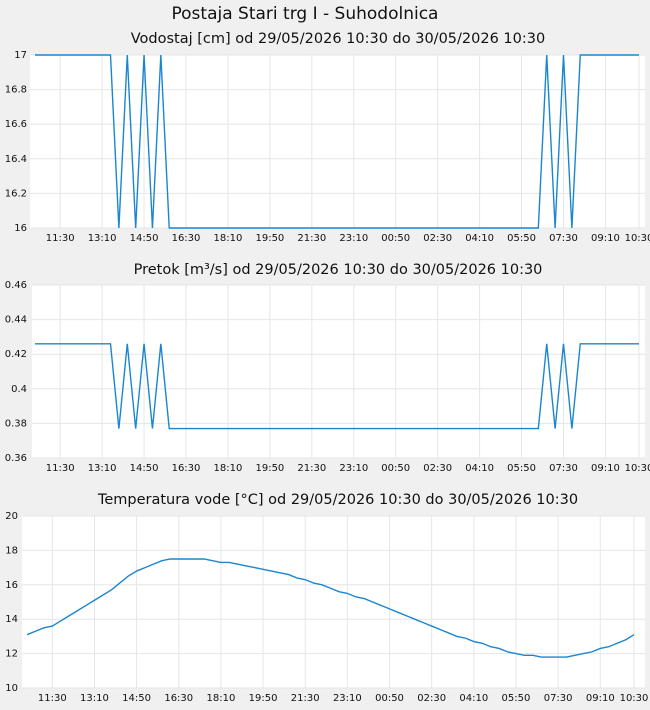 Image resolution: width=650 pixels, height=710 pixels. Describe the element at coordinates (16, 285) in the screenshot. I see `y-tick-label: 0.46` at that location.